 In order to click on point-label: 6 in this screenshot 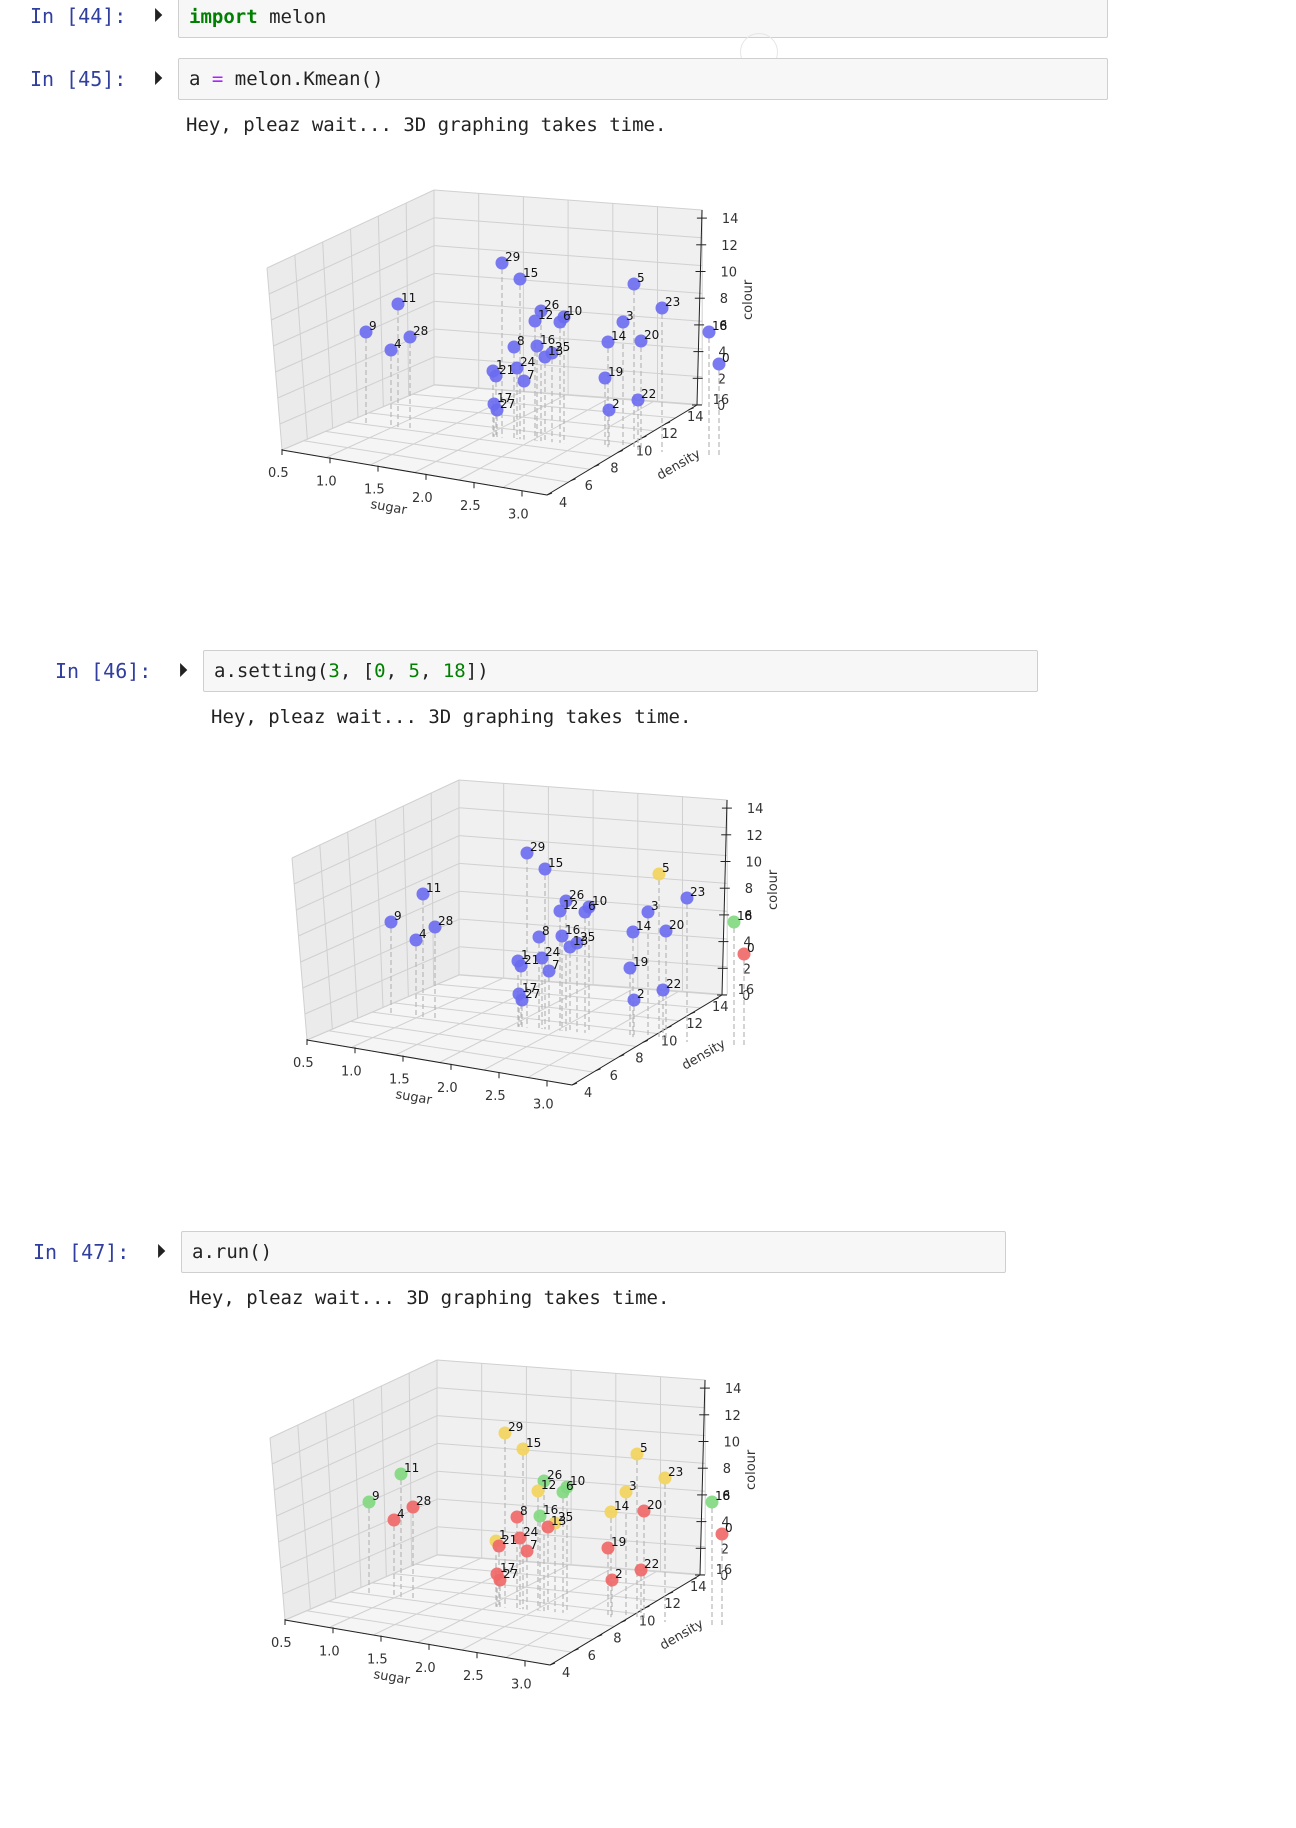, I will do `click(570, 1486)`.